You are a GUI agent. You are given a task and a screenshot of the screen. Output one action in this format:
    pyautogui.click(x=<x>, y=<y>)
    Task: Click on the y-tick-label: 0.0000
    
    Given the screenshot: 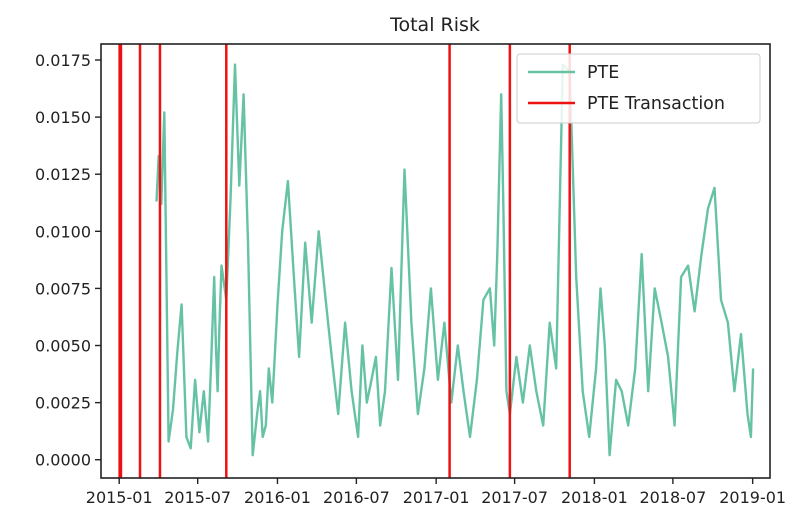 What is the action you would take?
    pyautogui.click(x=63, y=460)
    